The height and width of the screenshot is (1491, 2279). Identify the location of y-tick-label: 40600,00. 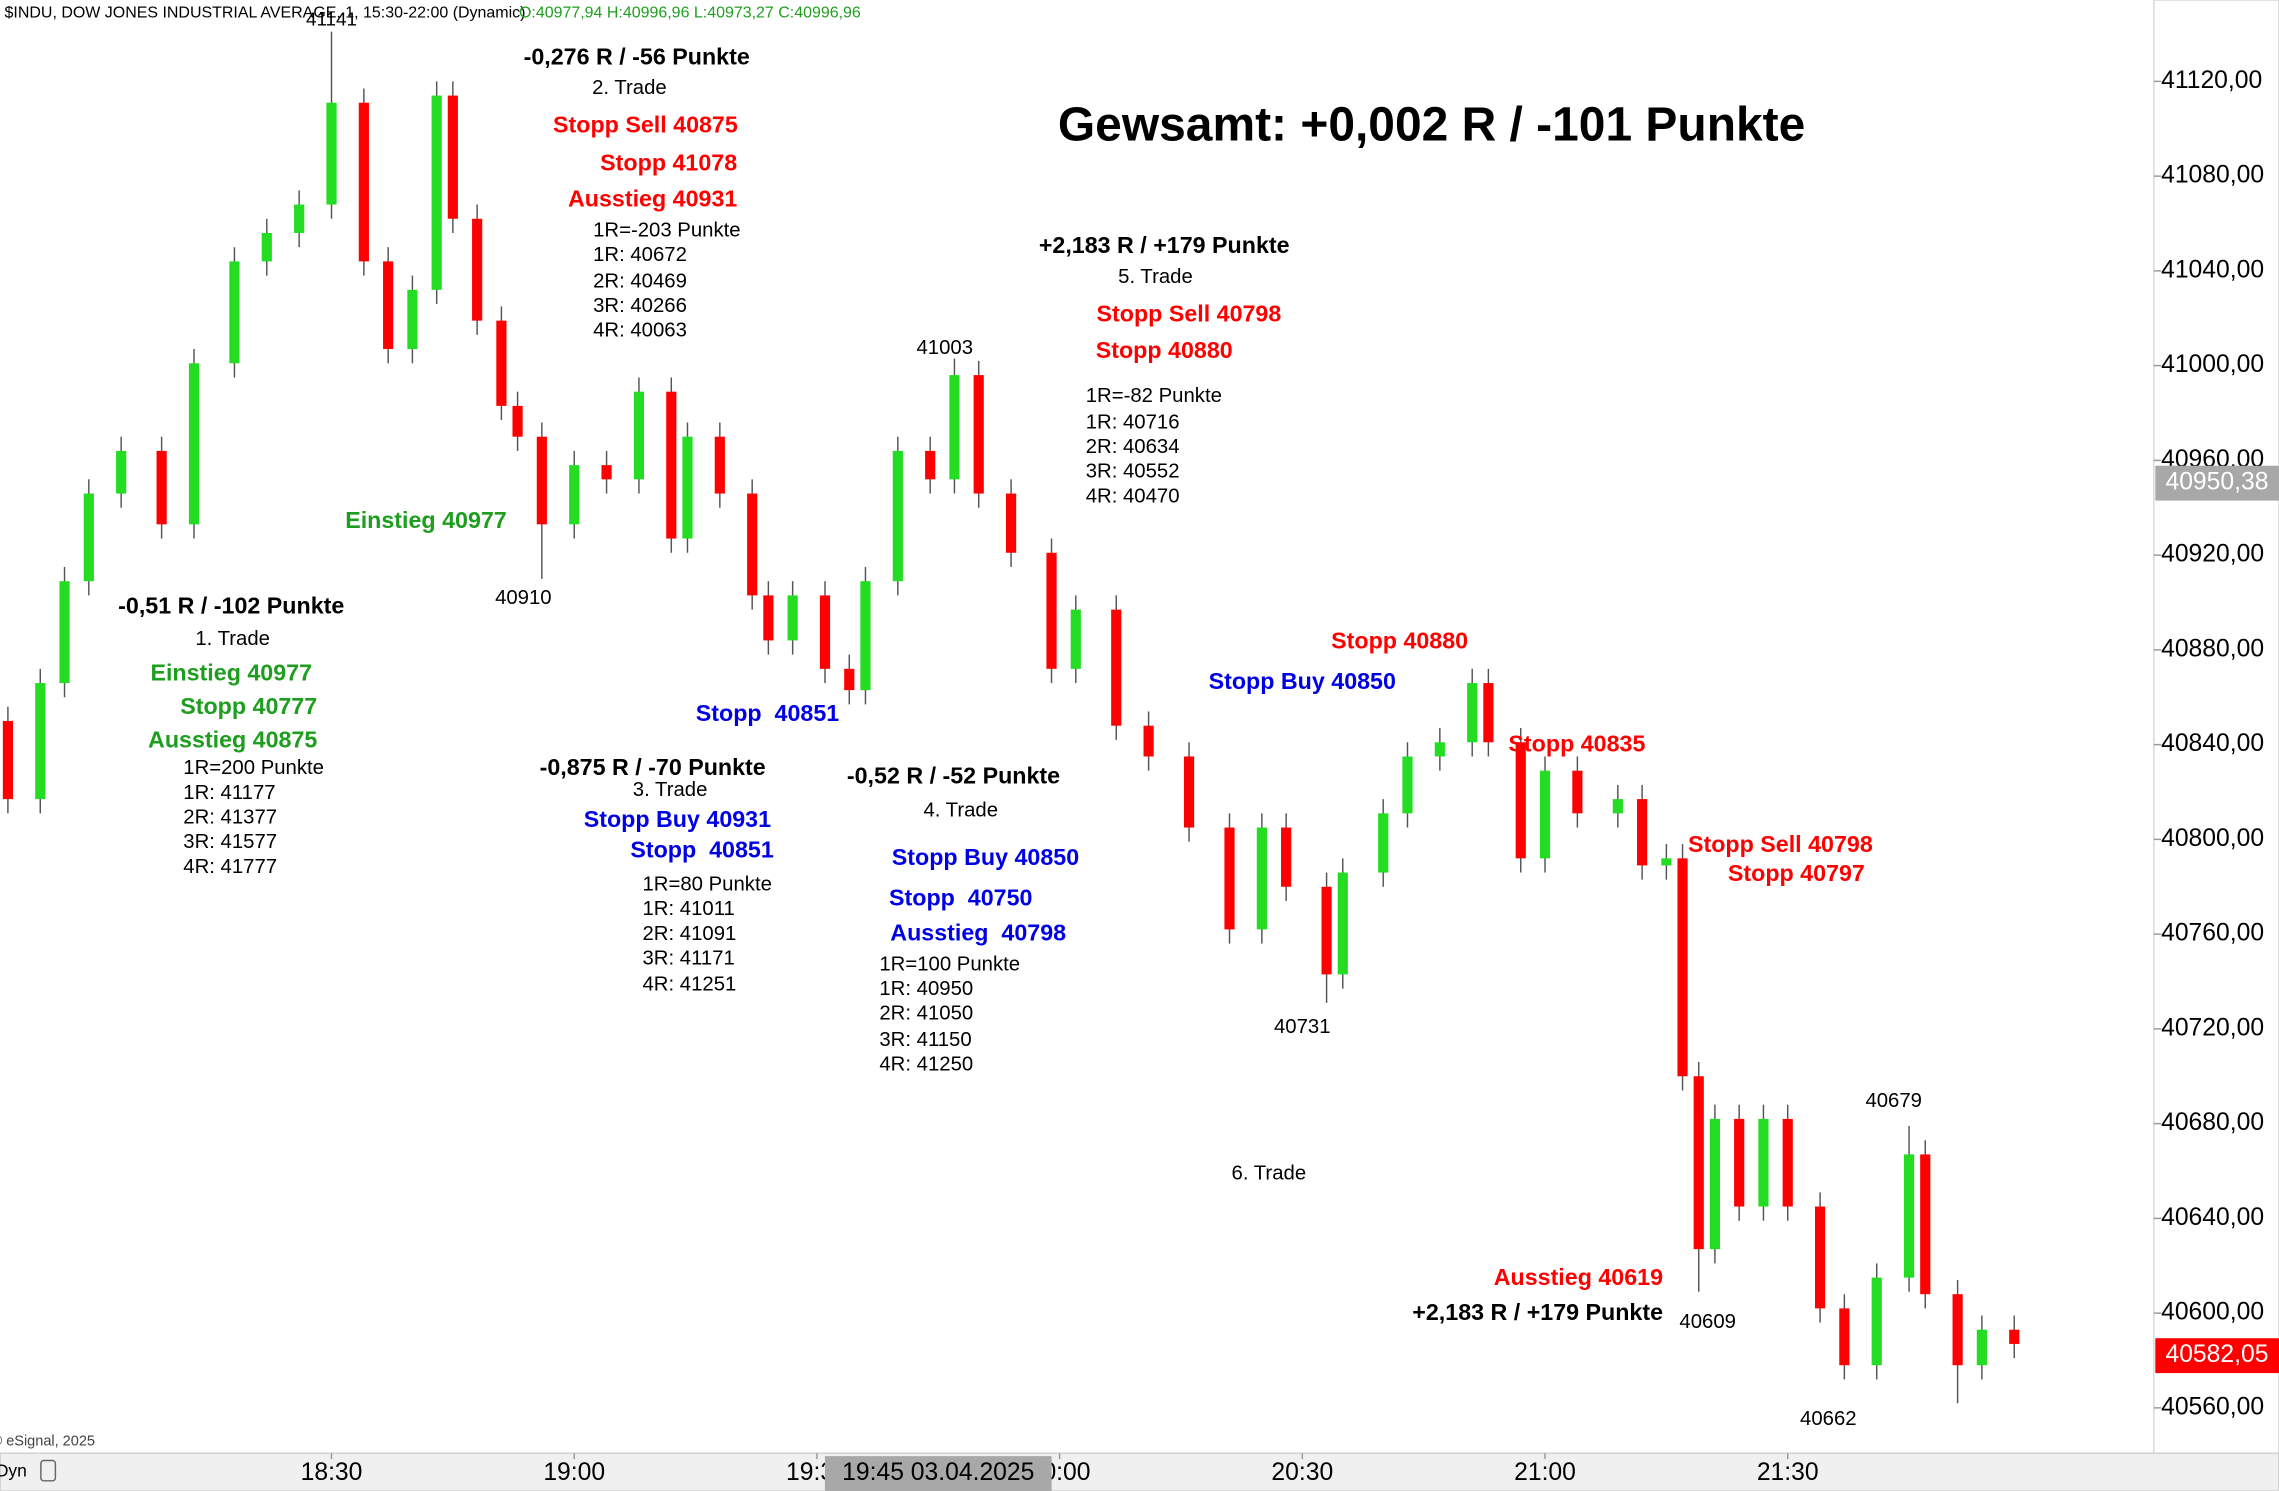
(2212, 1312).